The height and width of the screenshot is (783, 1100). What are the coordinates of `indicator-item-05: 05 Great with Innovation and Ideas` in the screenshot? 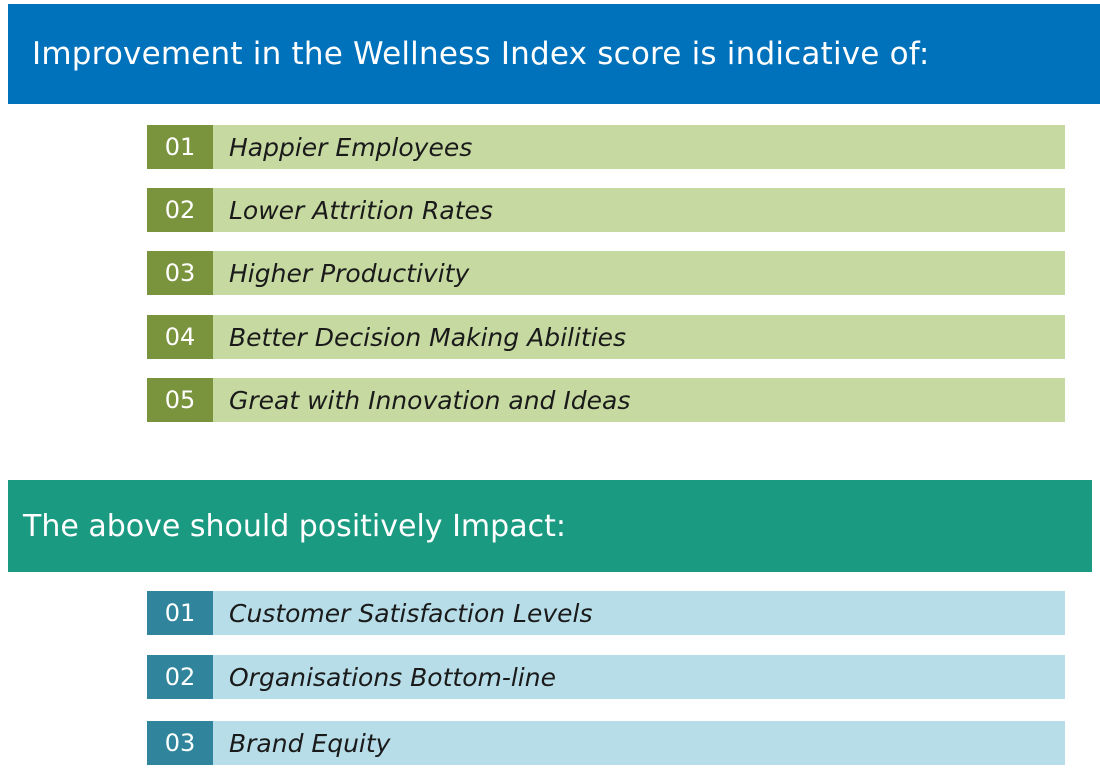 It's located at (606, 400).